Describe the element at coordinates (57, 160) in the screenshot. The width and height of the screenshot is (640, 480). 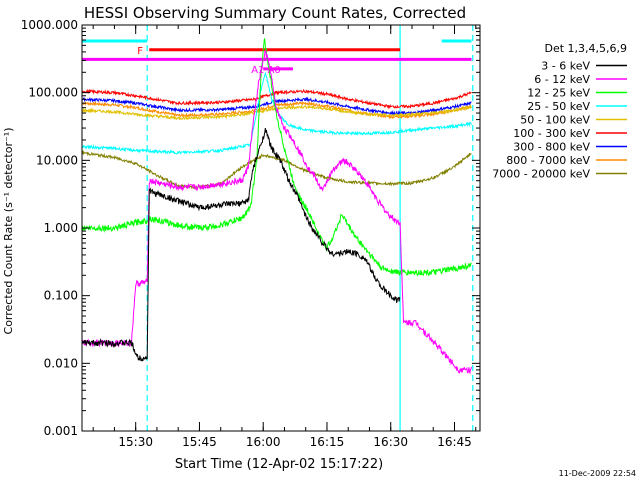
I see `y-tick-label-4: 10.000` at that location.